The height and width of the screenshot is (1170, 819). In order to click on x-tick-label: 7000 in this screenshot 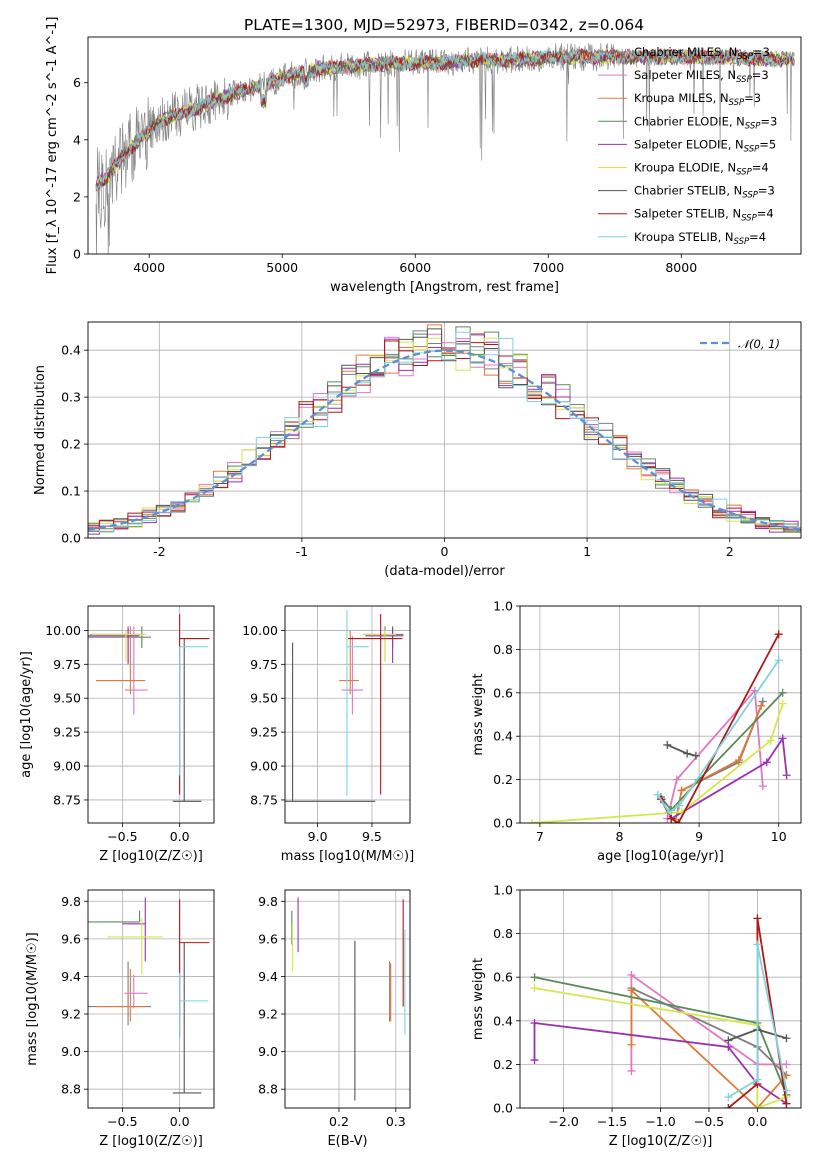, I will do `click(548, 267)`.